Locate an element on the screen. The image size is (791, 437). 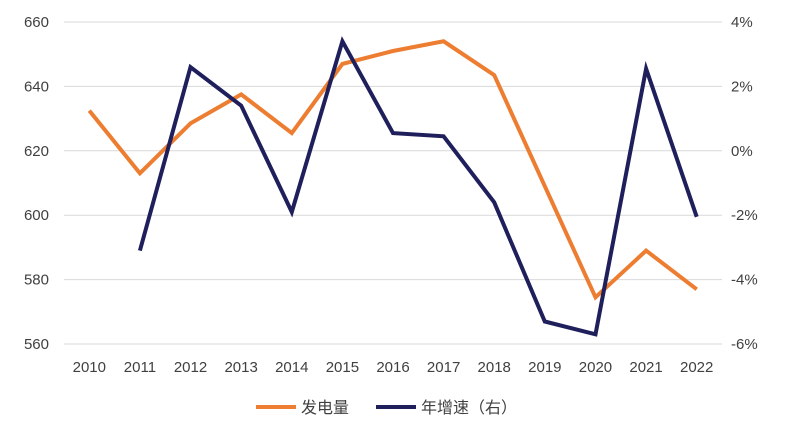
right-axis-tick-label: 2% is located at coordinates (742, 86).